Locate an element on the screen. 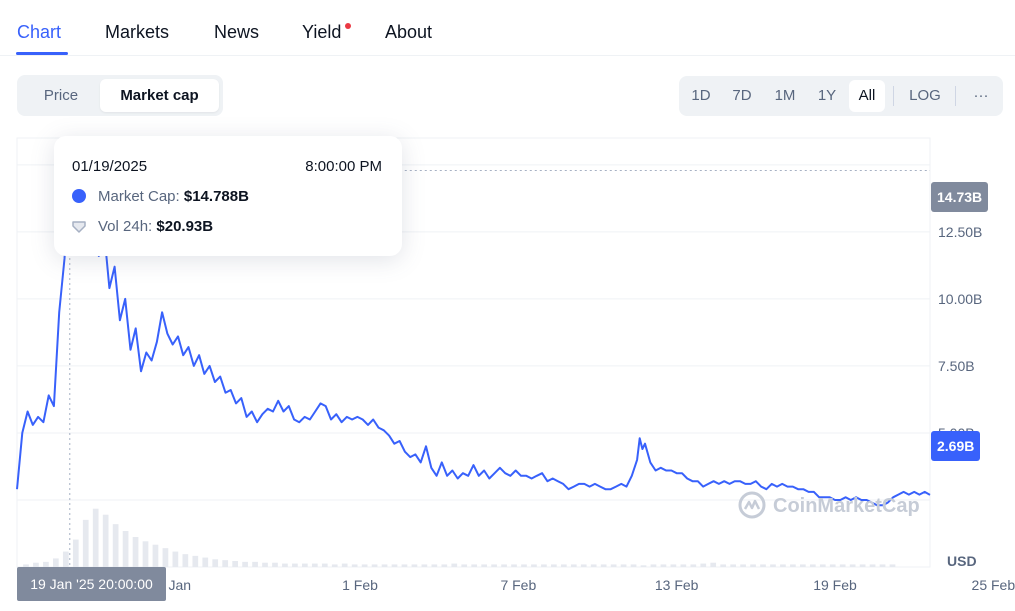 The height and width of the screenshot is (611, 1015). currency-label: USD is located at coordinates (962, 561).